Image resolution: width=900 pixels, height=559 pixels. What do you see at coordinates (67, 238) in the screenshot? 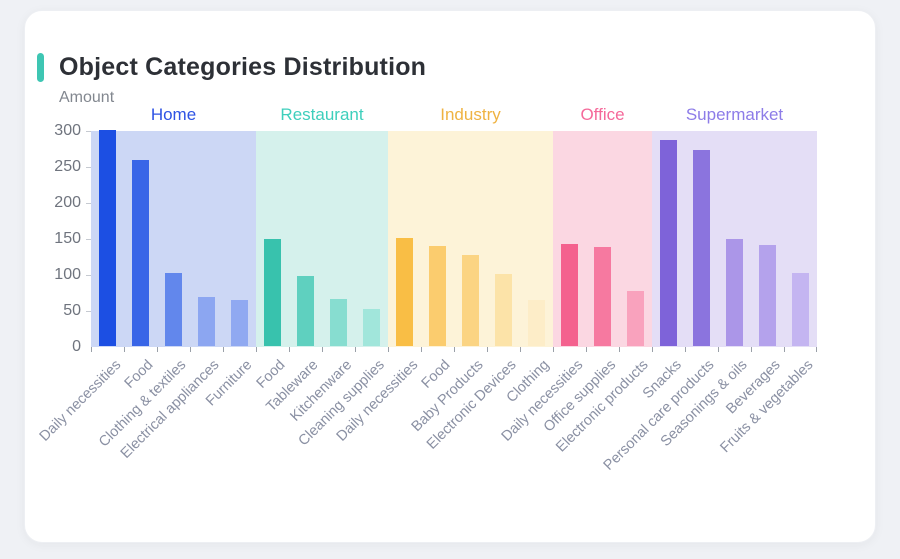
I see `y-tick-label-150: 150` at bounding box center [67, 238].